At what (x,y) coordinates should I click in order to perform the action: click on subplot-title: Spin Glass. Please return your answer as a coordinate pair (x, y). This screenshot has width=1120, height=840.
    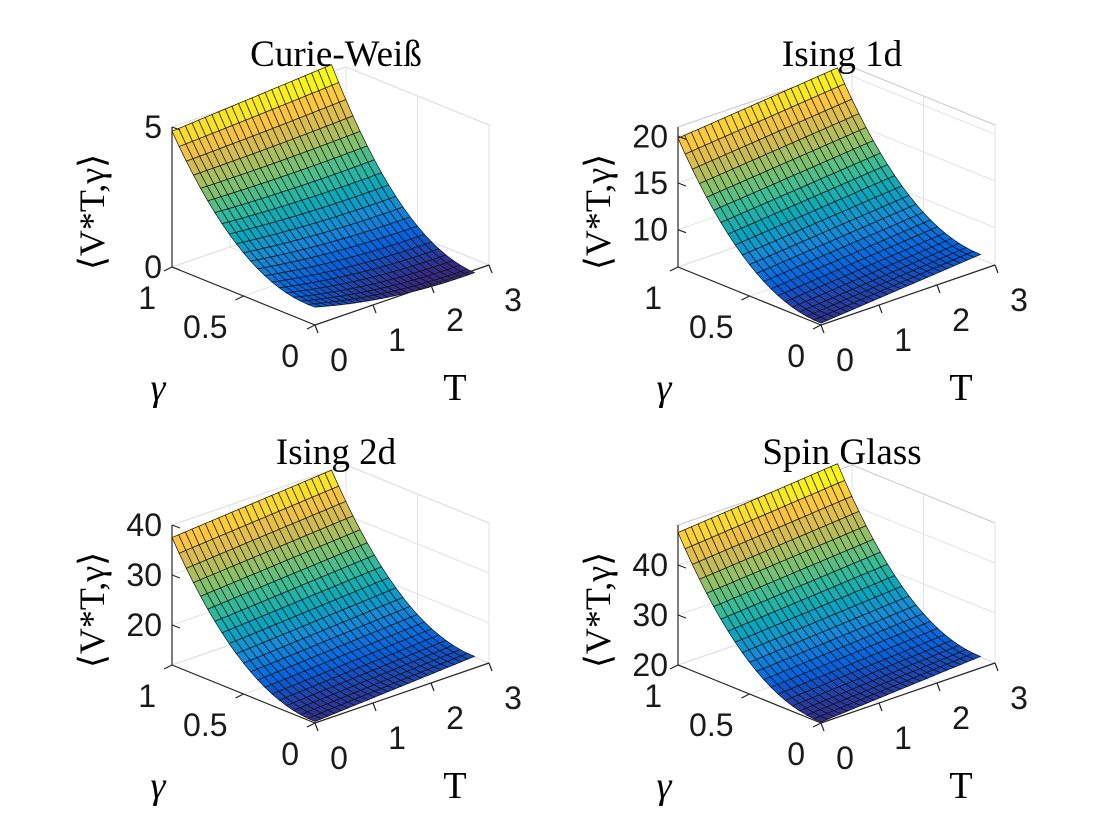
    Looking at the image, I should click on (841, 452).